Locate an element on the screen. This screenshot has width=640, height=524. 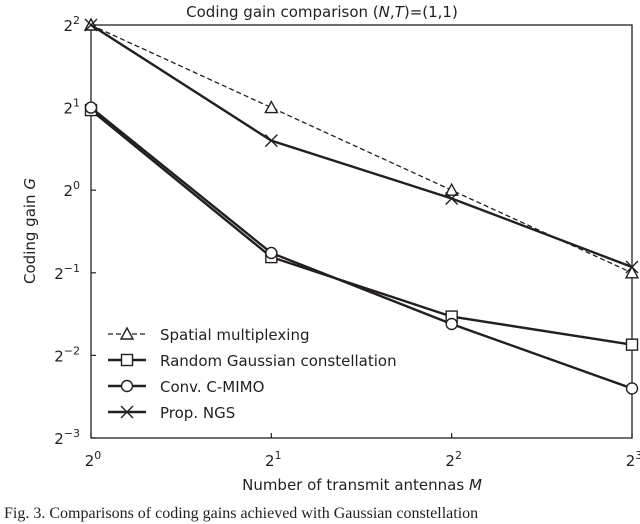
y-tick-label: 21 is located at coordinates (71, 107).